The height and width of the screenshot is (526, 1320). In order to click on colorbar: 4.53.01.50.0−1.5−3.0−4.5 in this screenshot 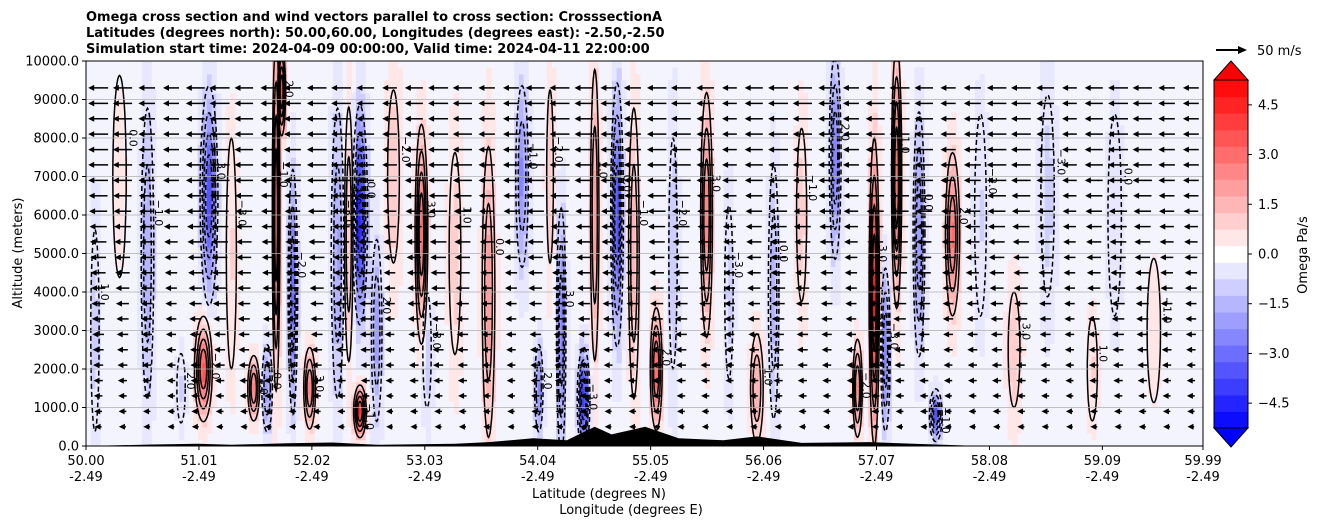, I will do `click(1251, 254)`.